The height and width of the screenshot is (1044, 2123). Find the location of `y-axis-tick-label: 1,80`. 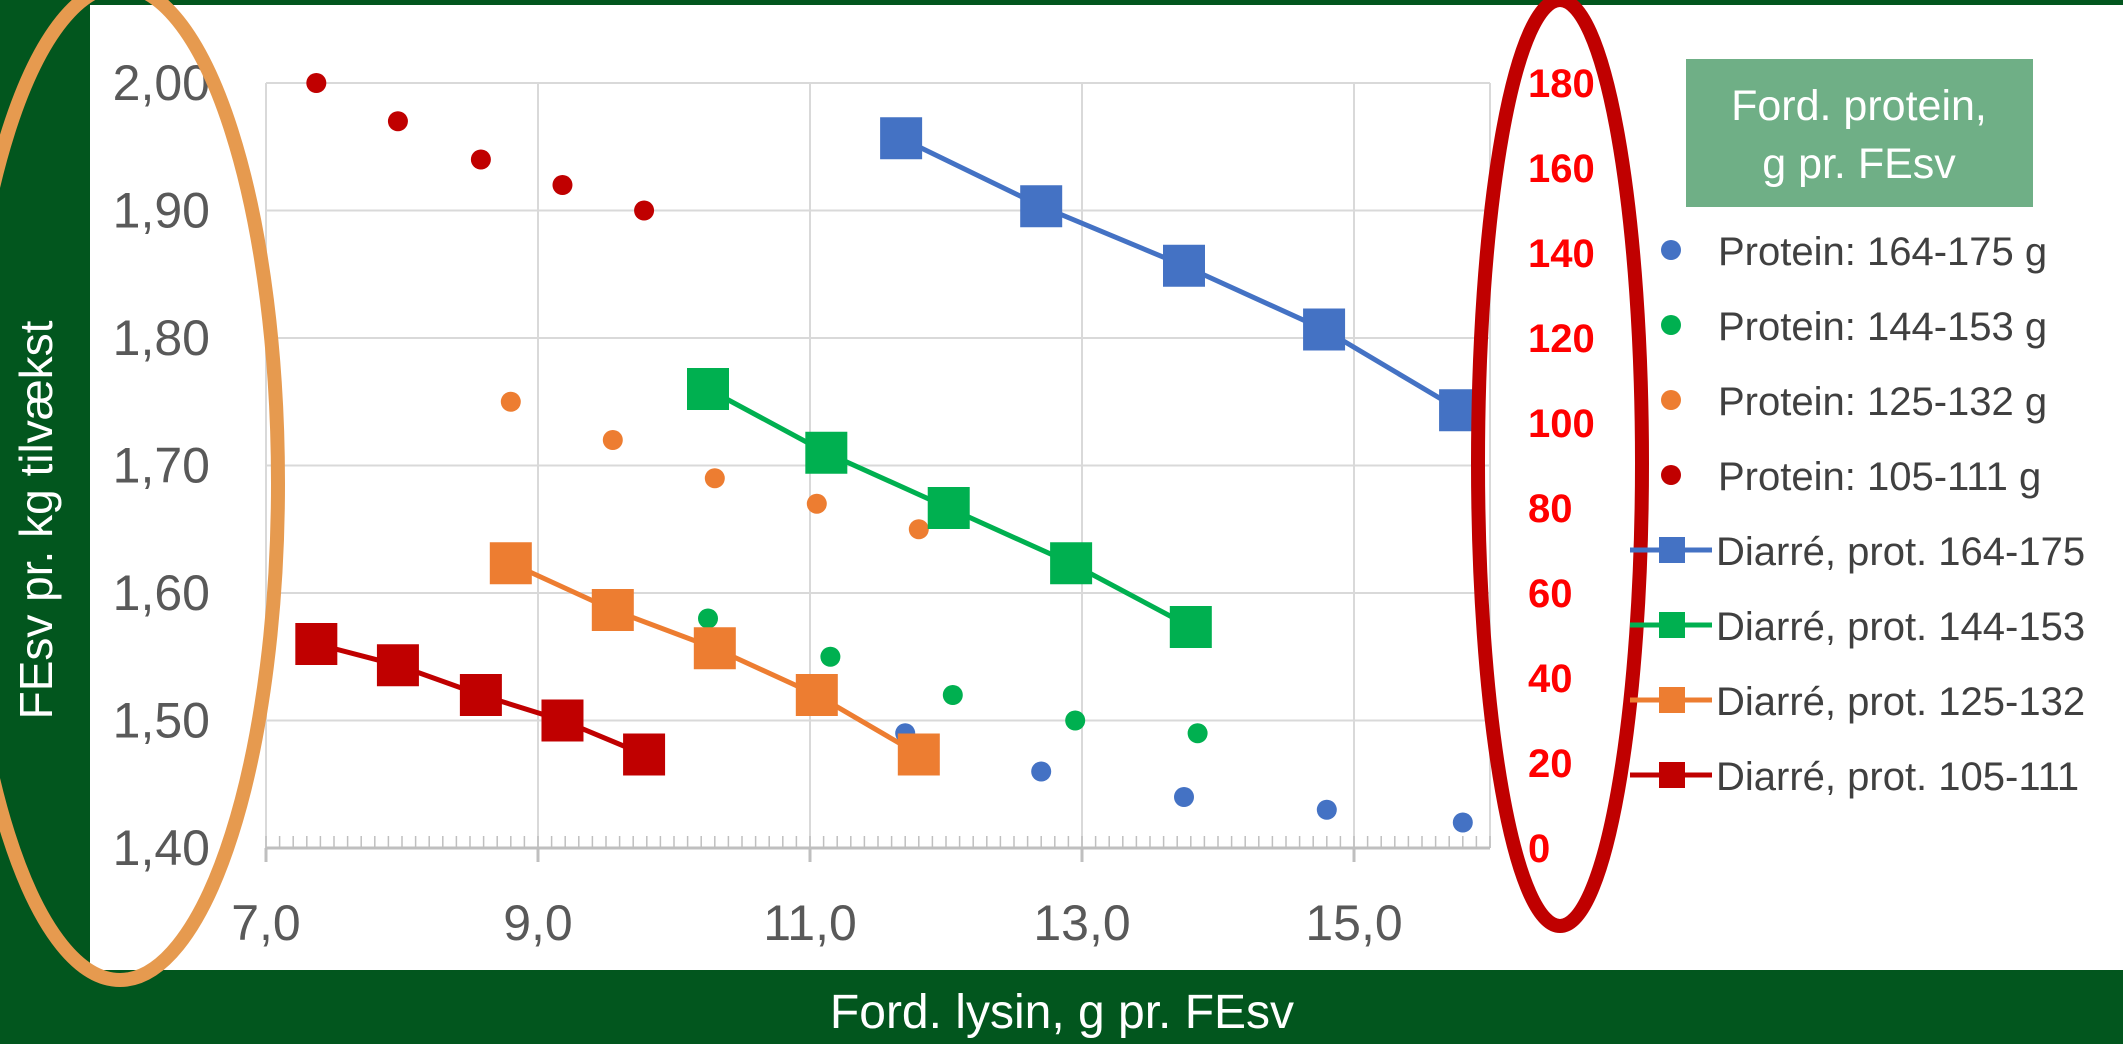

y-axis-tick-label: 1,80 is located at coordinates (161, 338).